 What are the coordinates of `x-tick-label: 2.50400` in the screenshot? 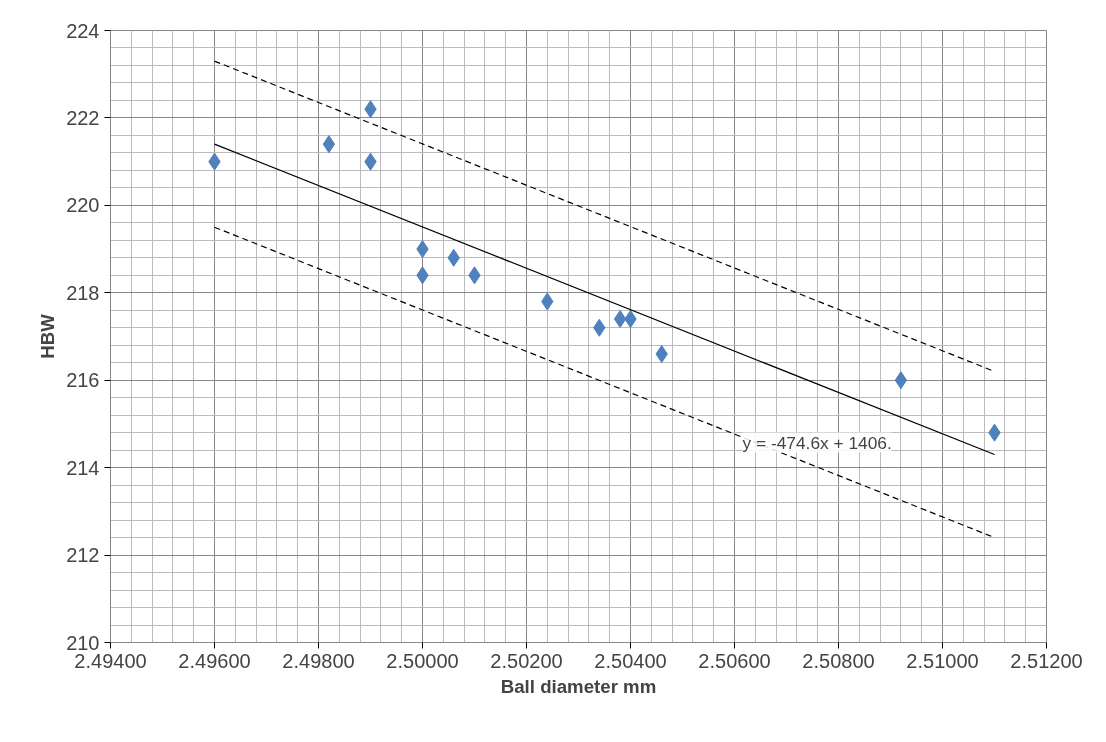 It's located at (630, 660).